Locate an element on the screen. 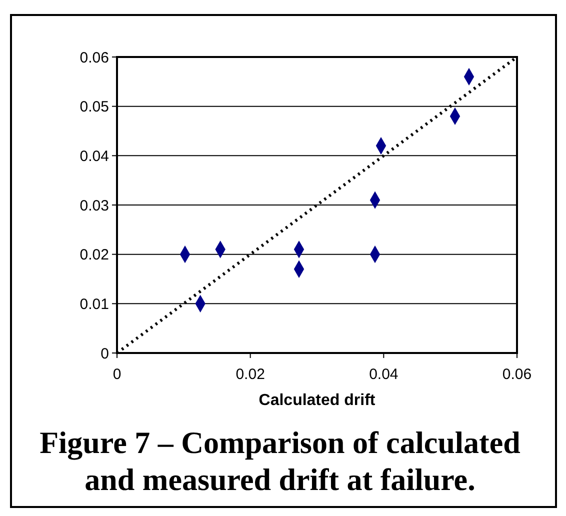 The height and width of the screenshot is (516, 566). x-tick-label: 0.02 is located at coordinates (250, 374).